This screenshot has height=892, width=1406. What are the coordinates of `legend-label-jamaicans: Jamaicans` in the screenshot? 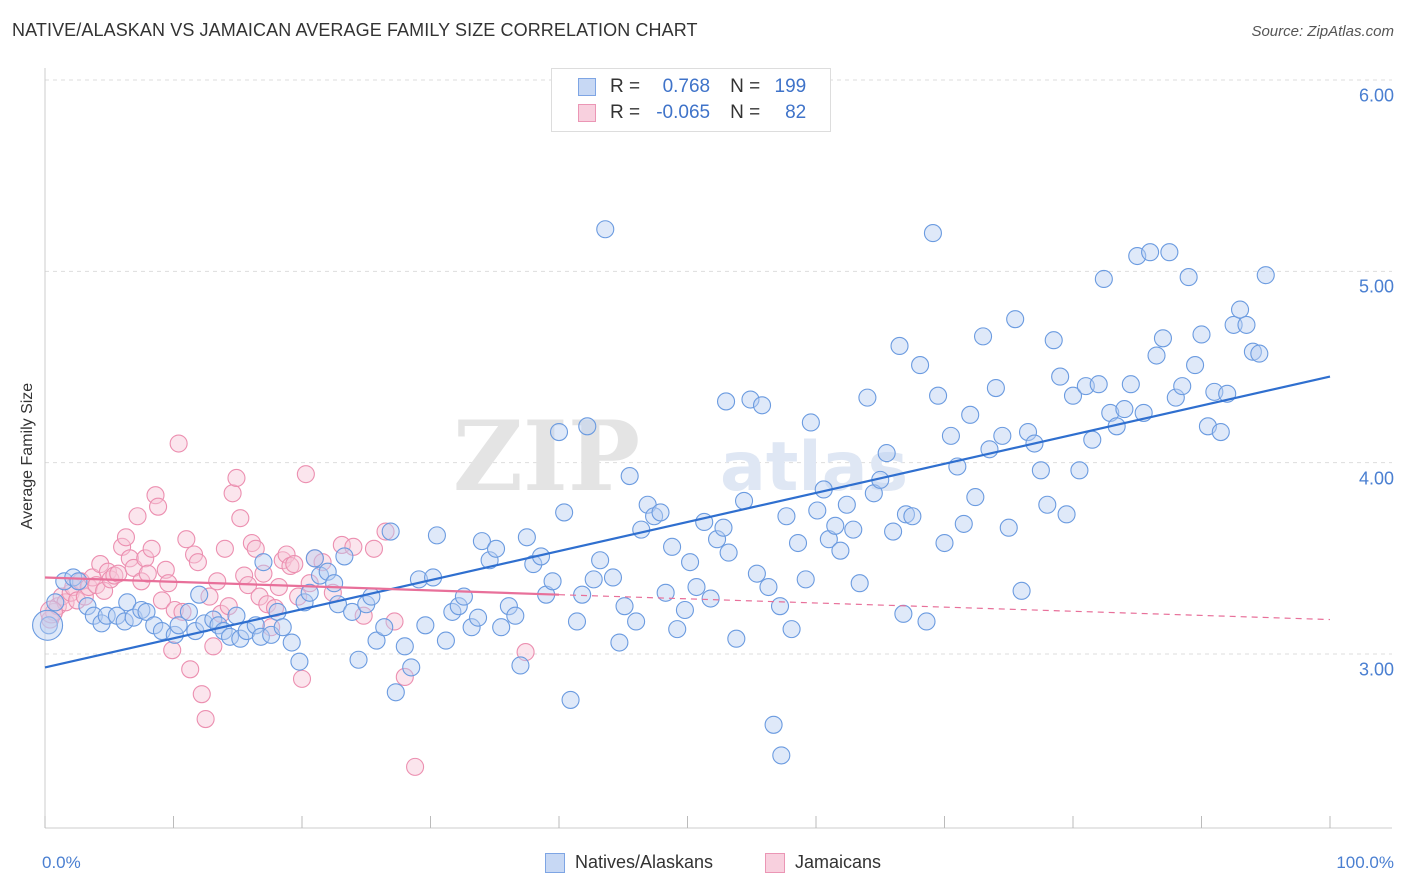 It's located at (838, 862).